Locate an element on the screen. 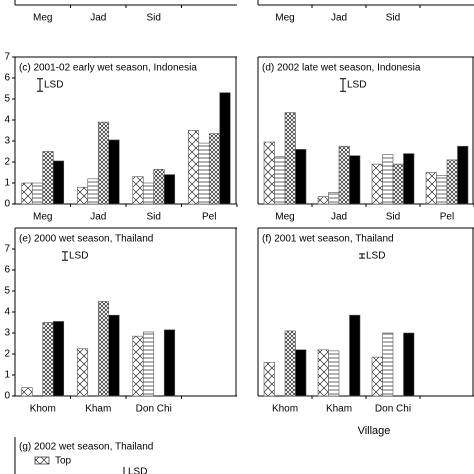 This screenshot has height=474, width=474. panel-title: (g) 2002 wet season, Thailand is located at coordinates (86, 447).